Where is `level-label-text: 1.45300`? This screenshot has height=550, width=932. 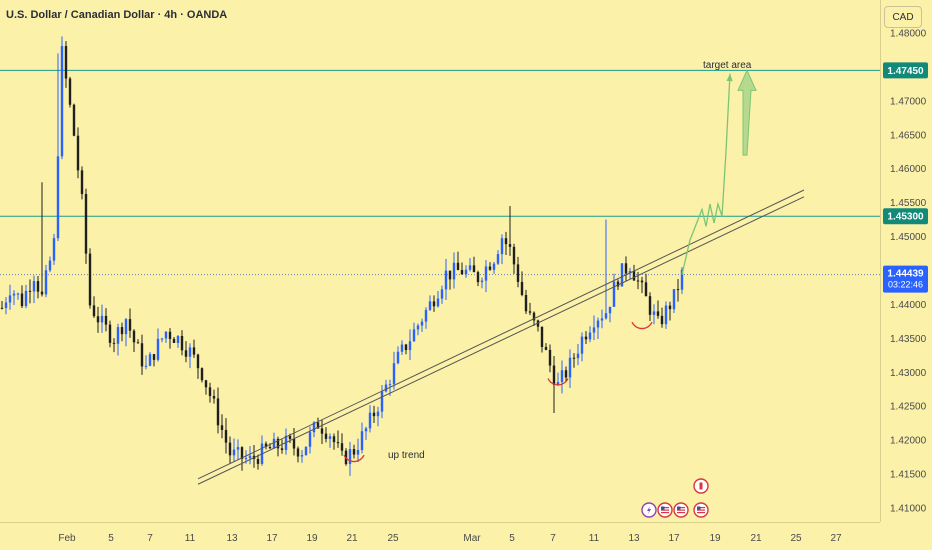 level-label-text: 1.45300 is located at coordinates (905, 217).